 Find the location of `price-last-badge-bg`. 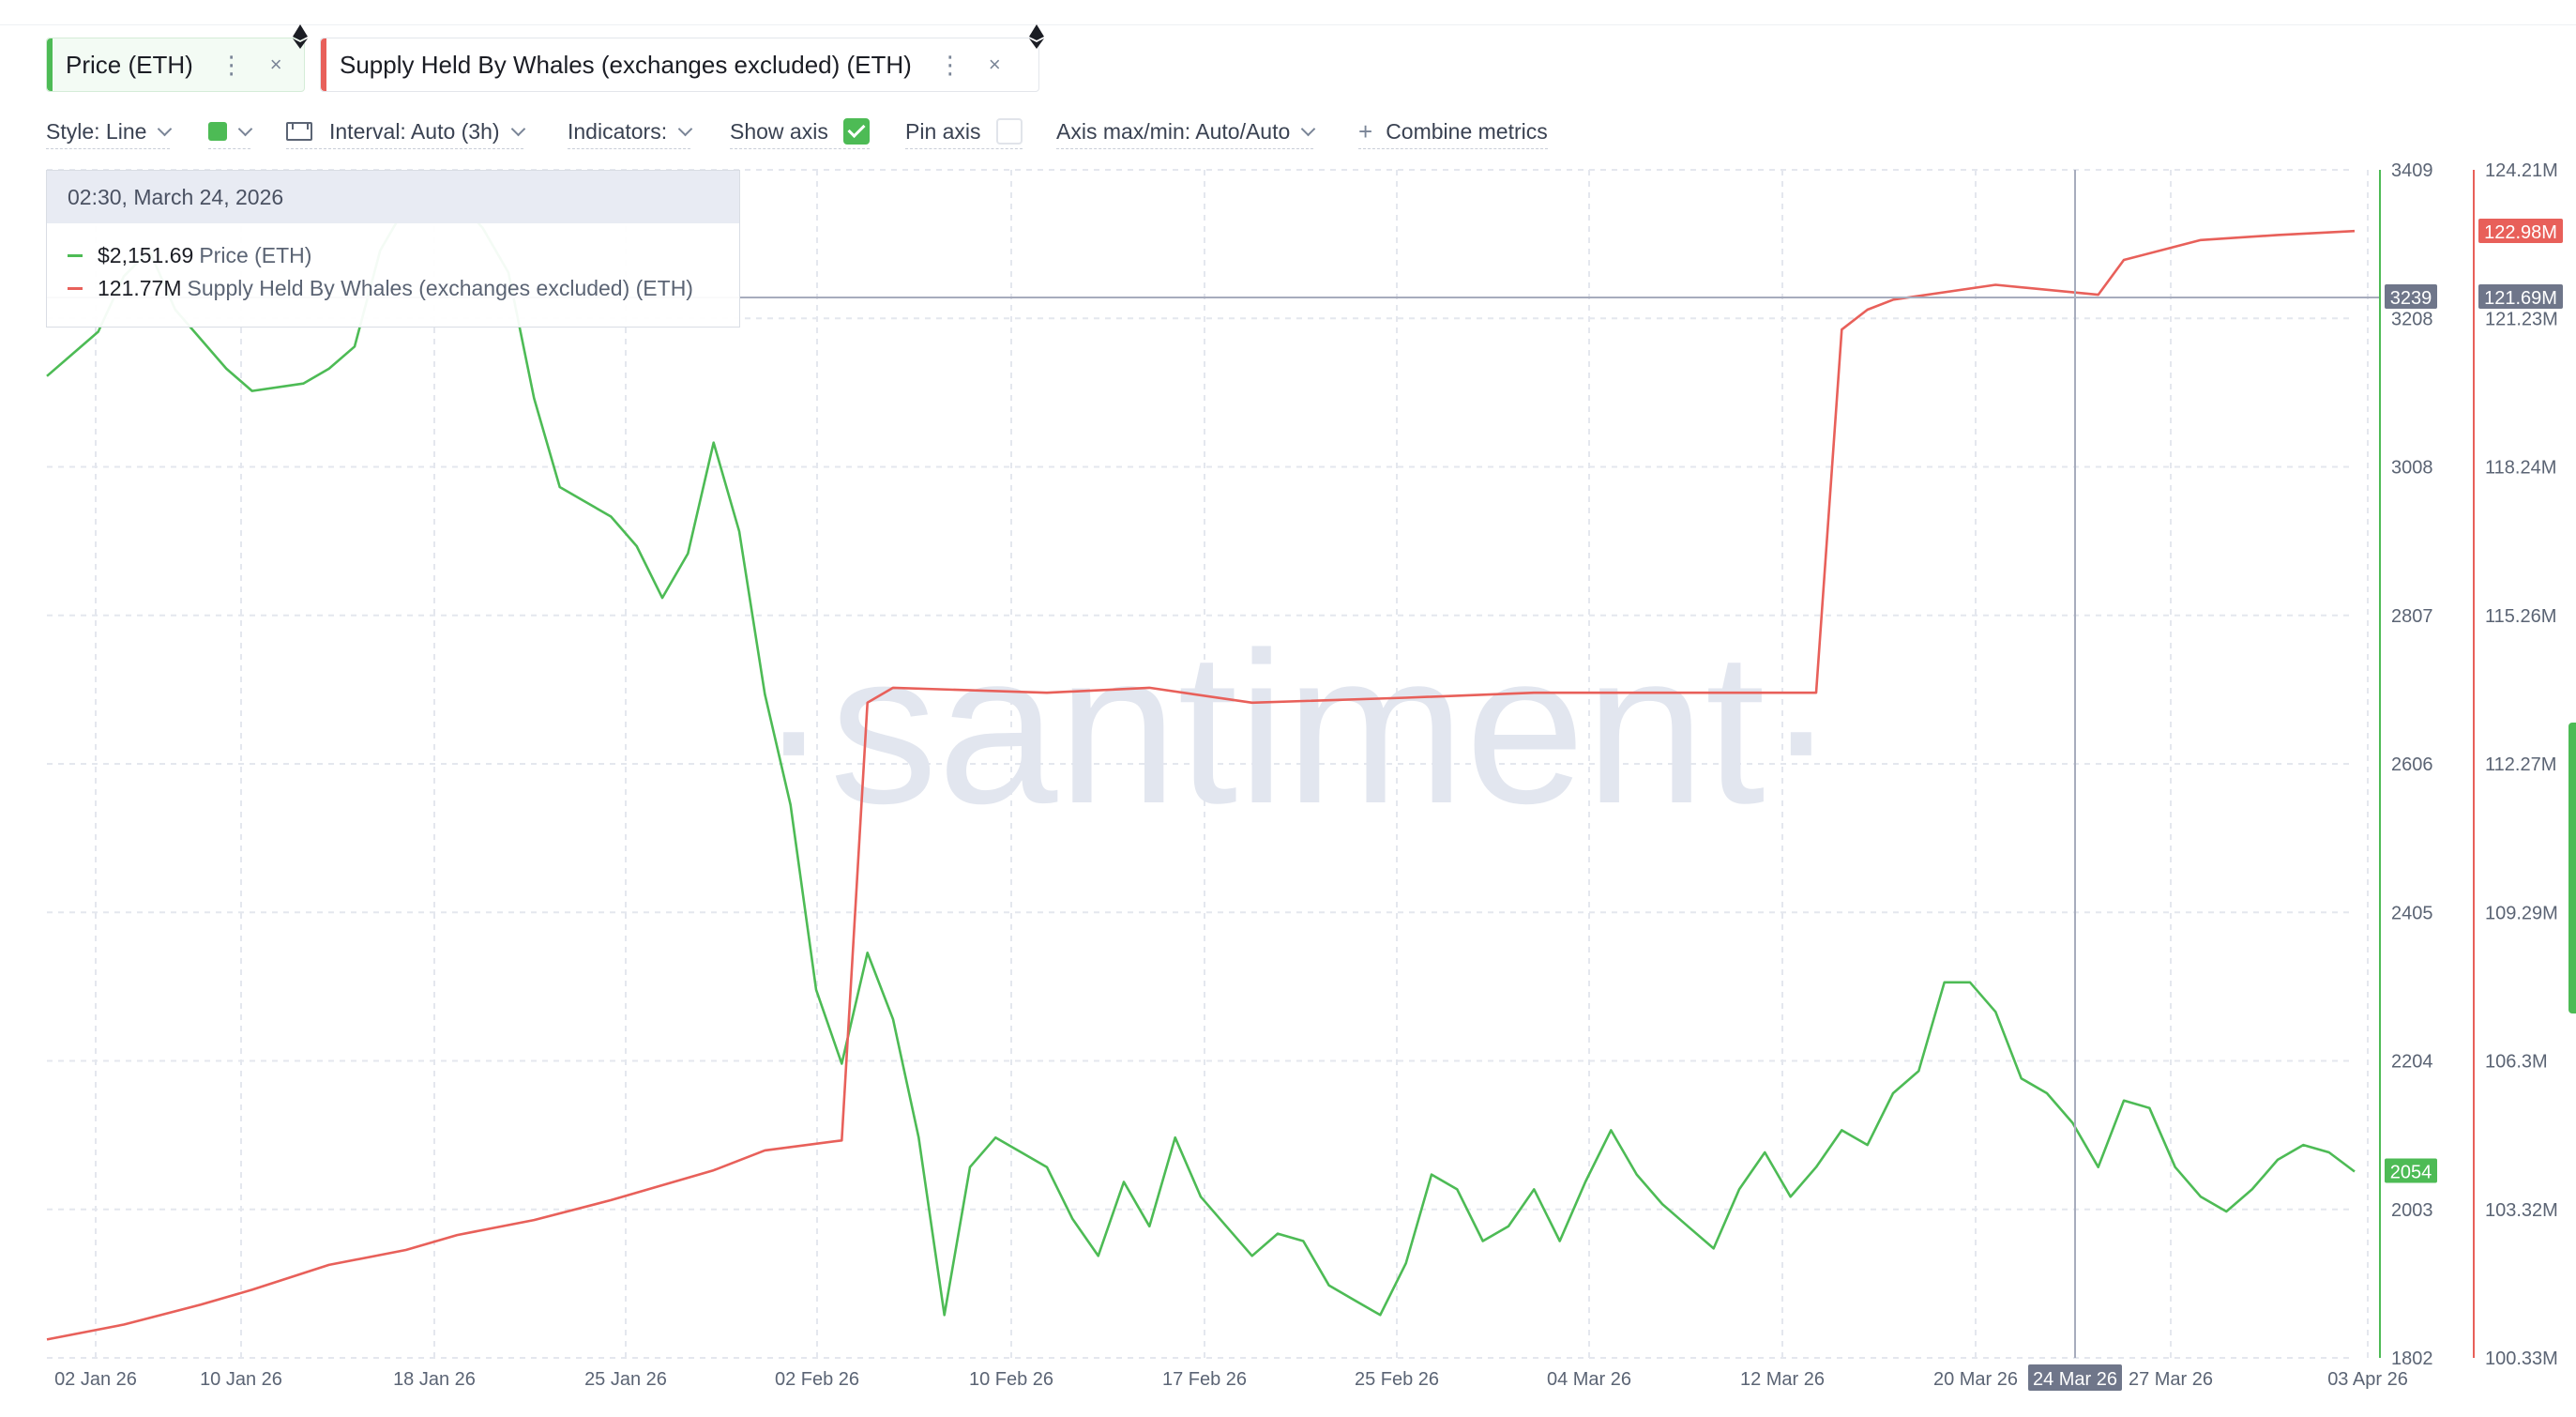

price-last-badge-bg is located at coordinates (2411, 1170).